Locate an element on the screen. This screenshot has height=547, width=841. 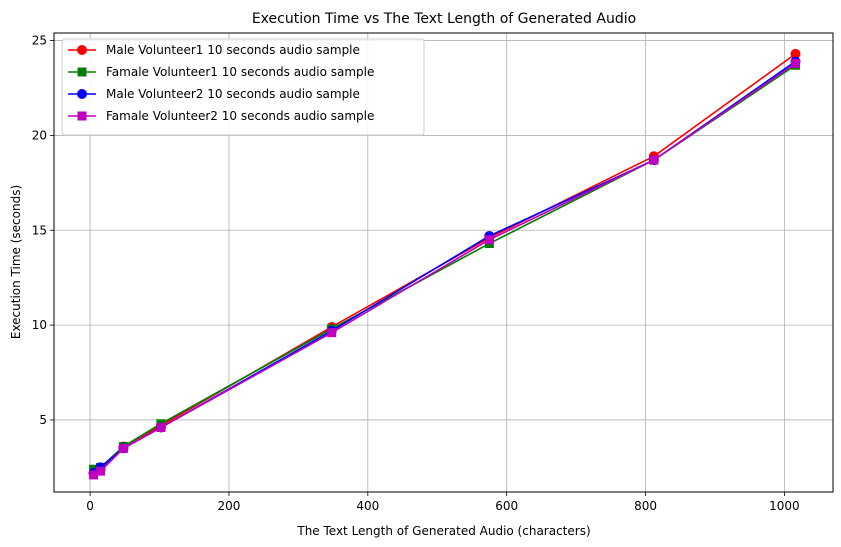
x-tick-label: 1000 is located at coordinates (784, 506).